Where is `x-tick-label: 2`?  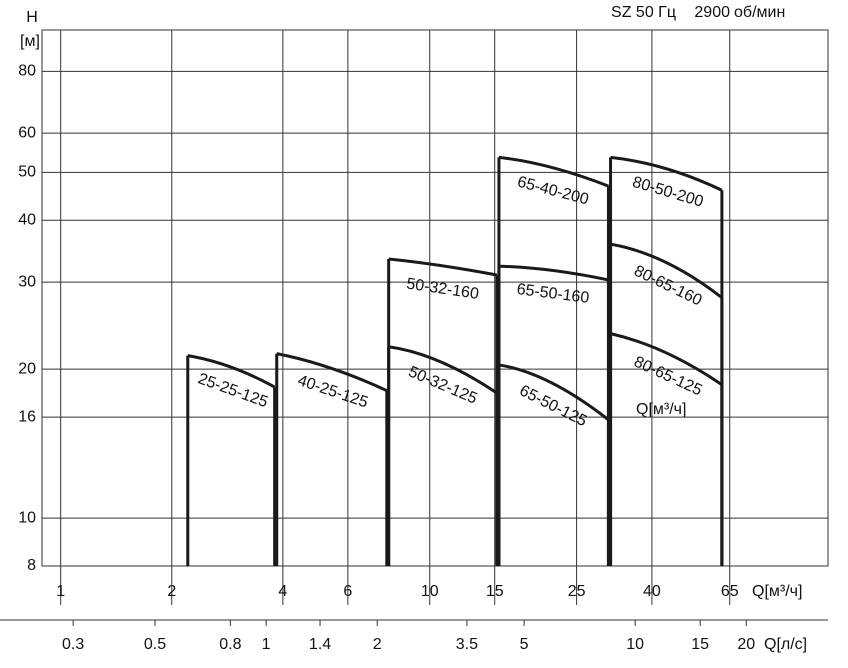
x-tick-label: 2 is located at coordinates (171, 591).